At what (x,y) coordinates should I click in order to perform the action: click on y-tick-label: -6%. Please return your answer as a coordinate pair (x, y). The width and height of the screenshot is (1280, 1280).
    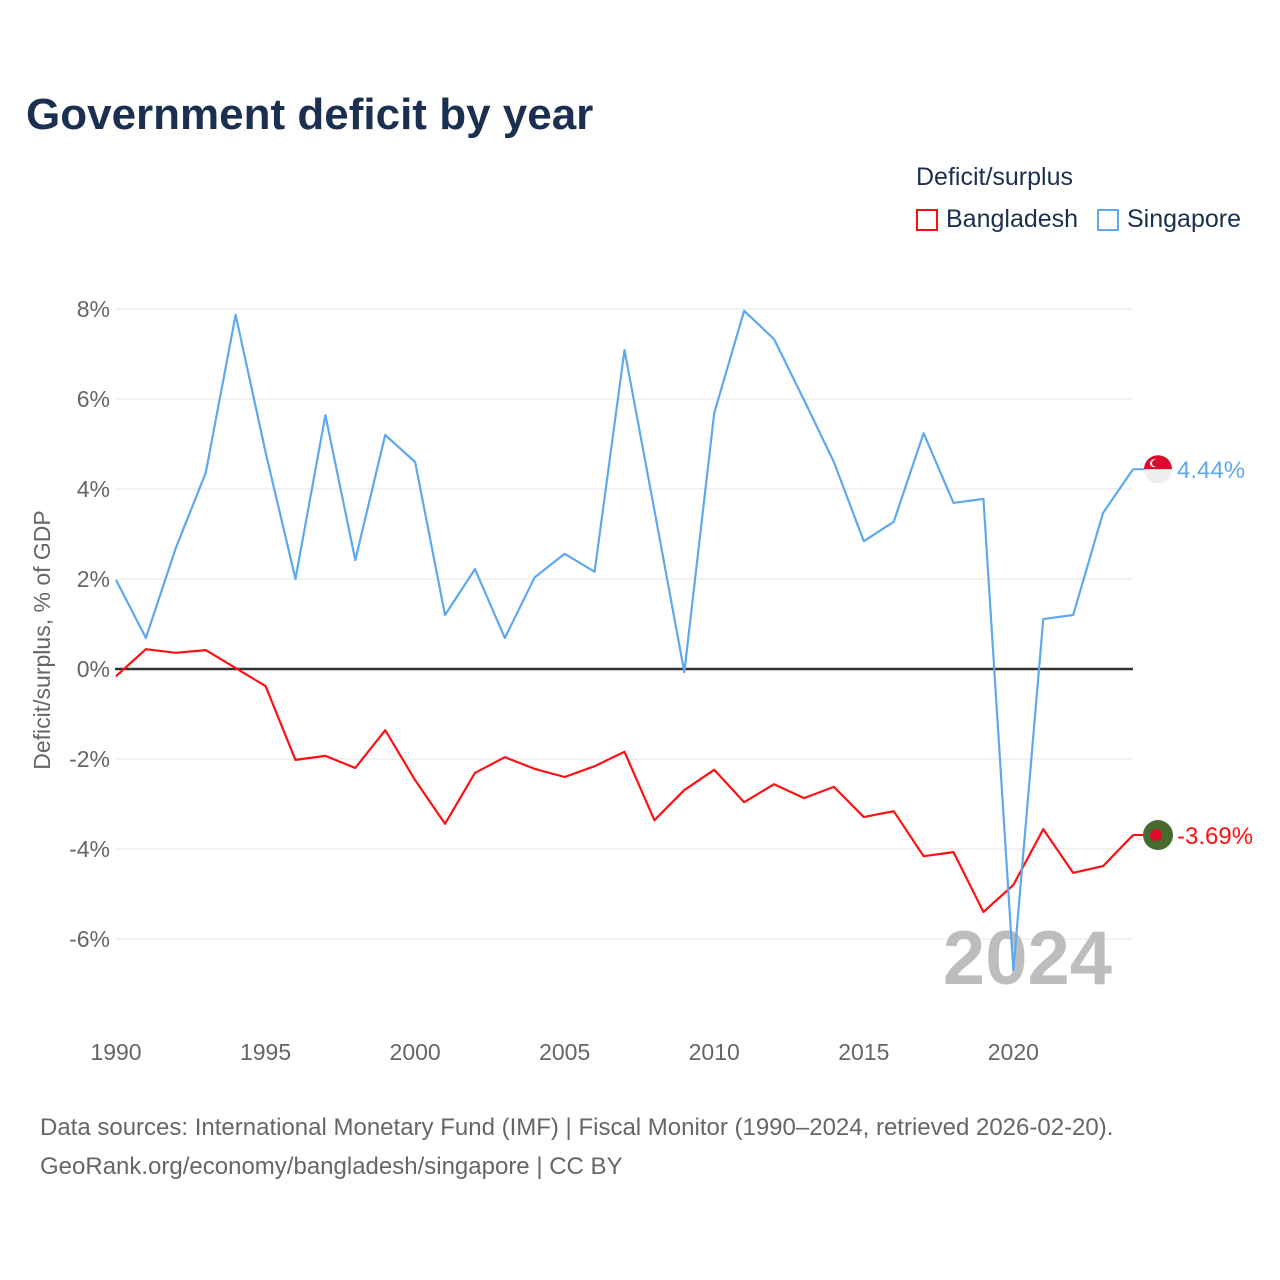
    Looking at the image, I should click on (89, 939).